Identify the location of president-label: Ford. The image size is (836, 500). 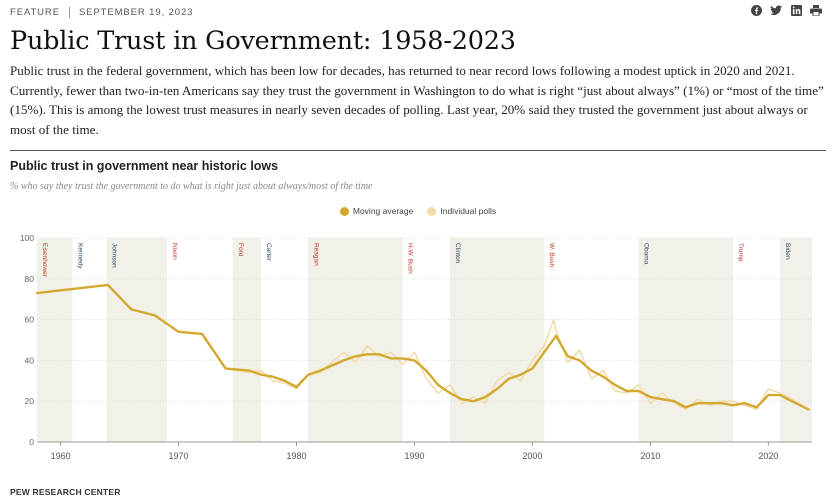
(240, 250).